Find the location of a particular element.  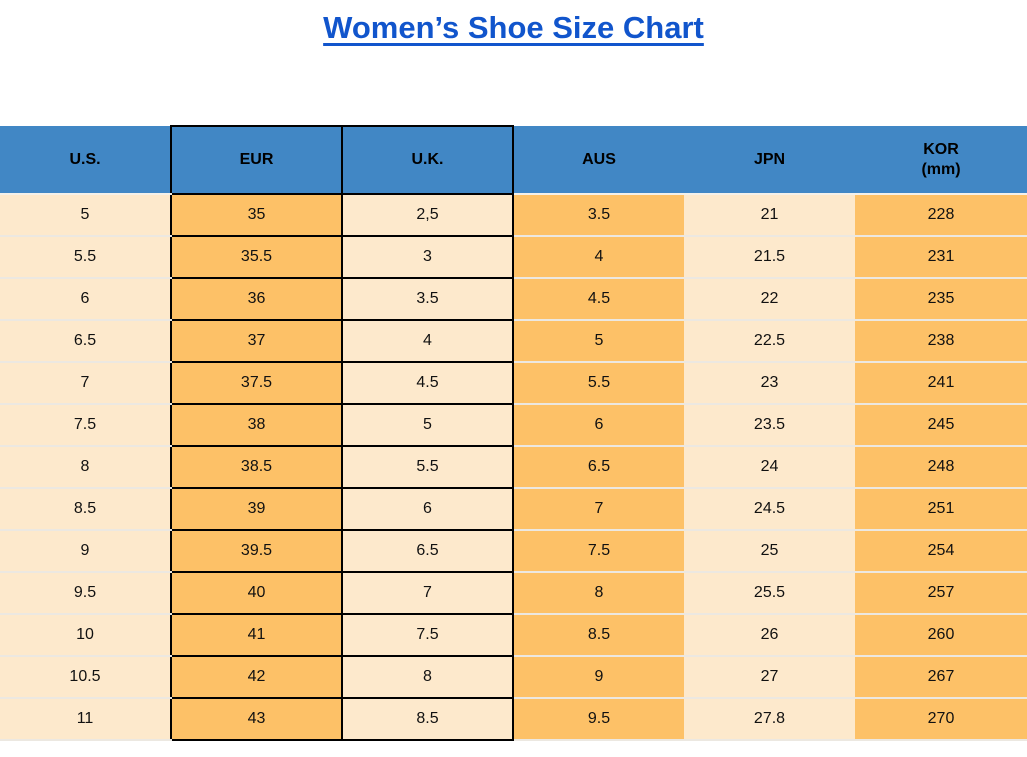

cell-aus: 4.5 is located at coordinates (598, 299).